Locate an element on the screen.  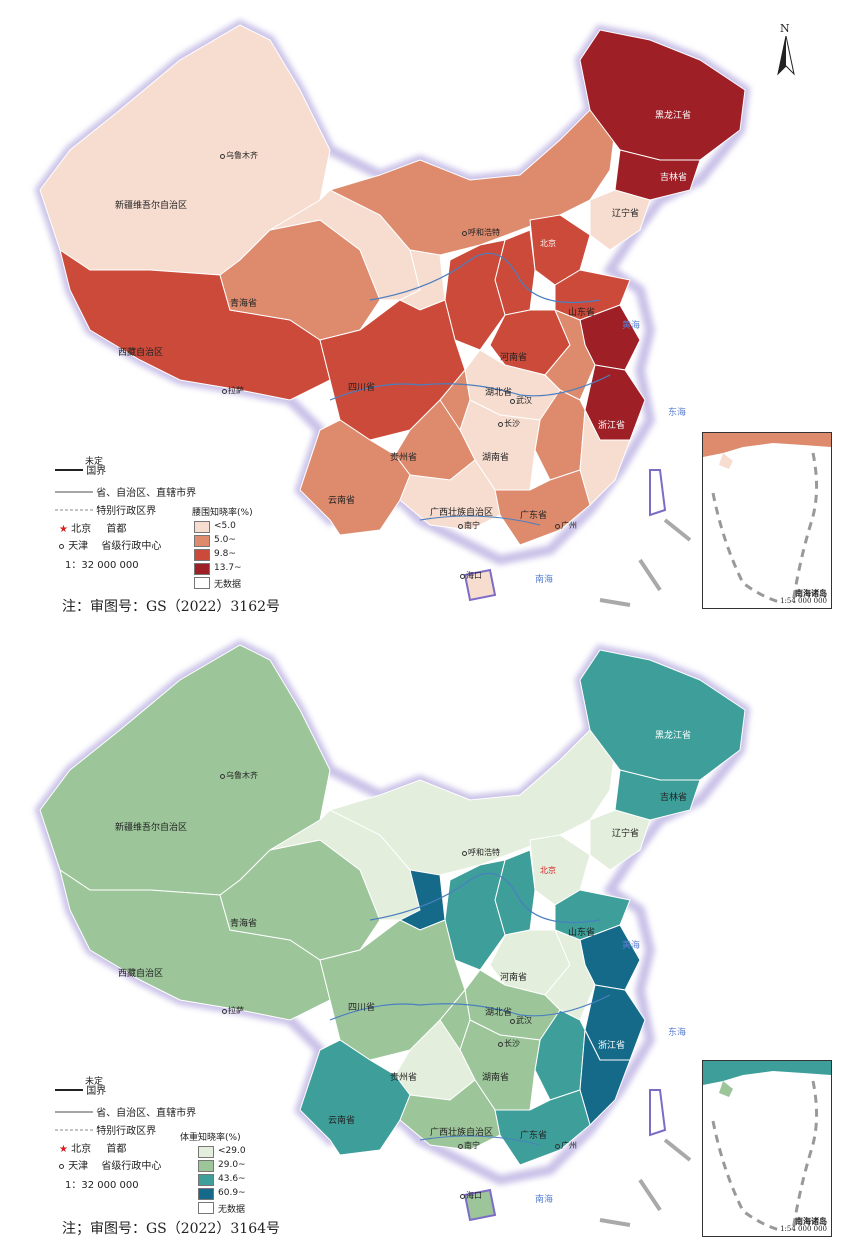
city-urumqi: 乌鲁木齐 is located at coordinates (239, 775).